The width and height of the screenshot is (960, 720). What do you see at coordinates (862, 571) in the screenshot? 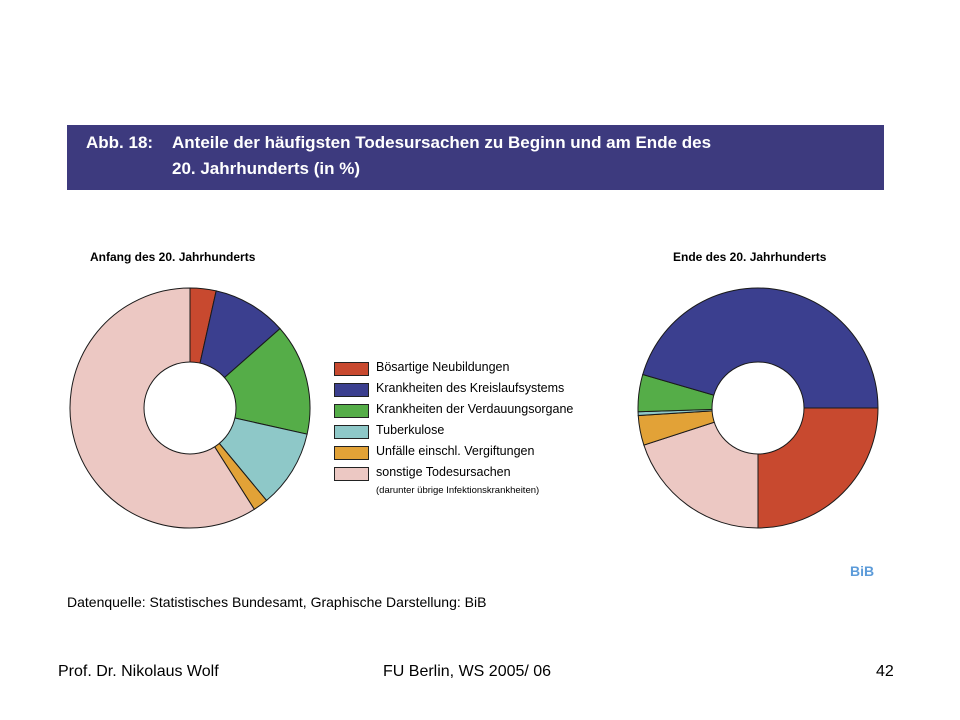
I see `bib-logo: BiB` at bounding box center [862, 571].